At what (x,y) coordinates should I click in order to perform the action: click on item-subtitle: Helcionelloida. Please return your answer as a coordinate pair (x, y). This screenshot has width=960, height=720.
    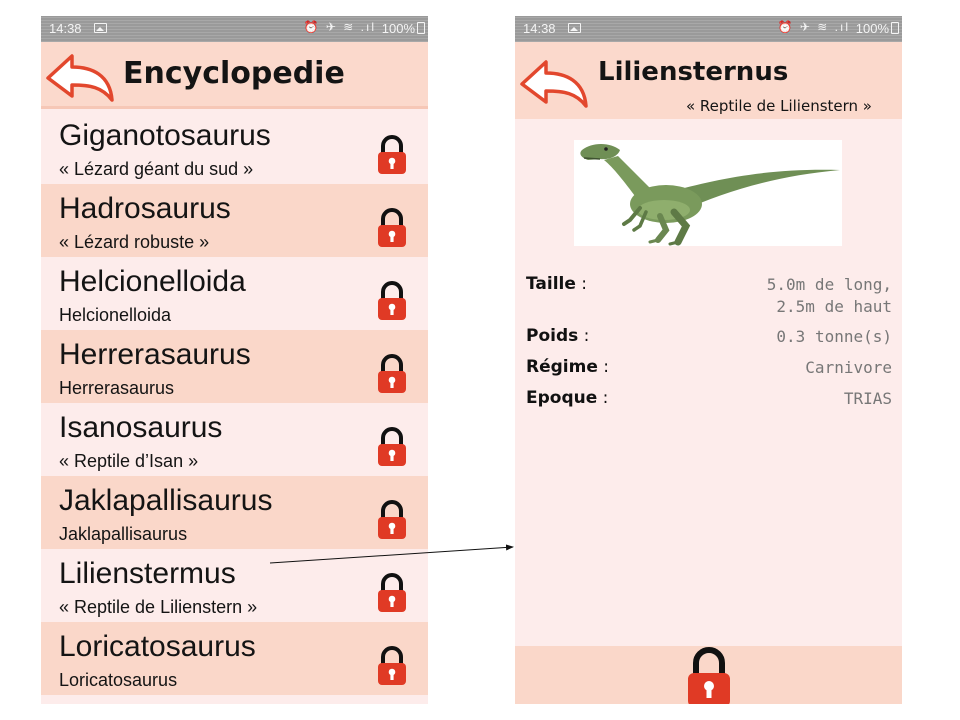
    Looking at the image, I should click on (115, 315).